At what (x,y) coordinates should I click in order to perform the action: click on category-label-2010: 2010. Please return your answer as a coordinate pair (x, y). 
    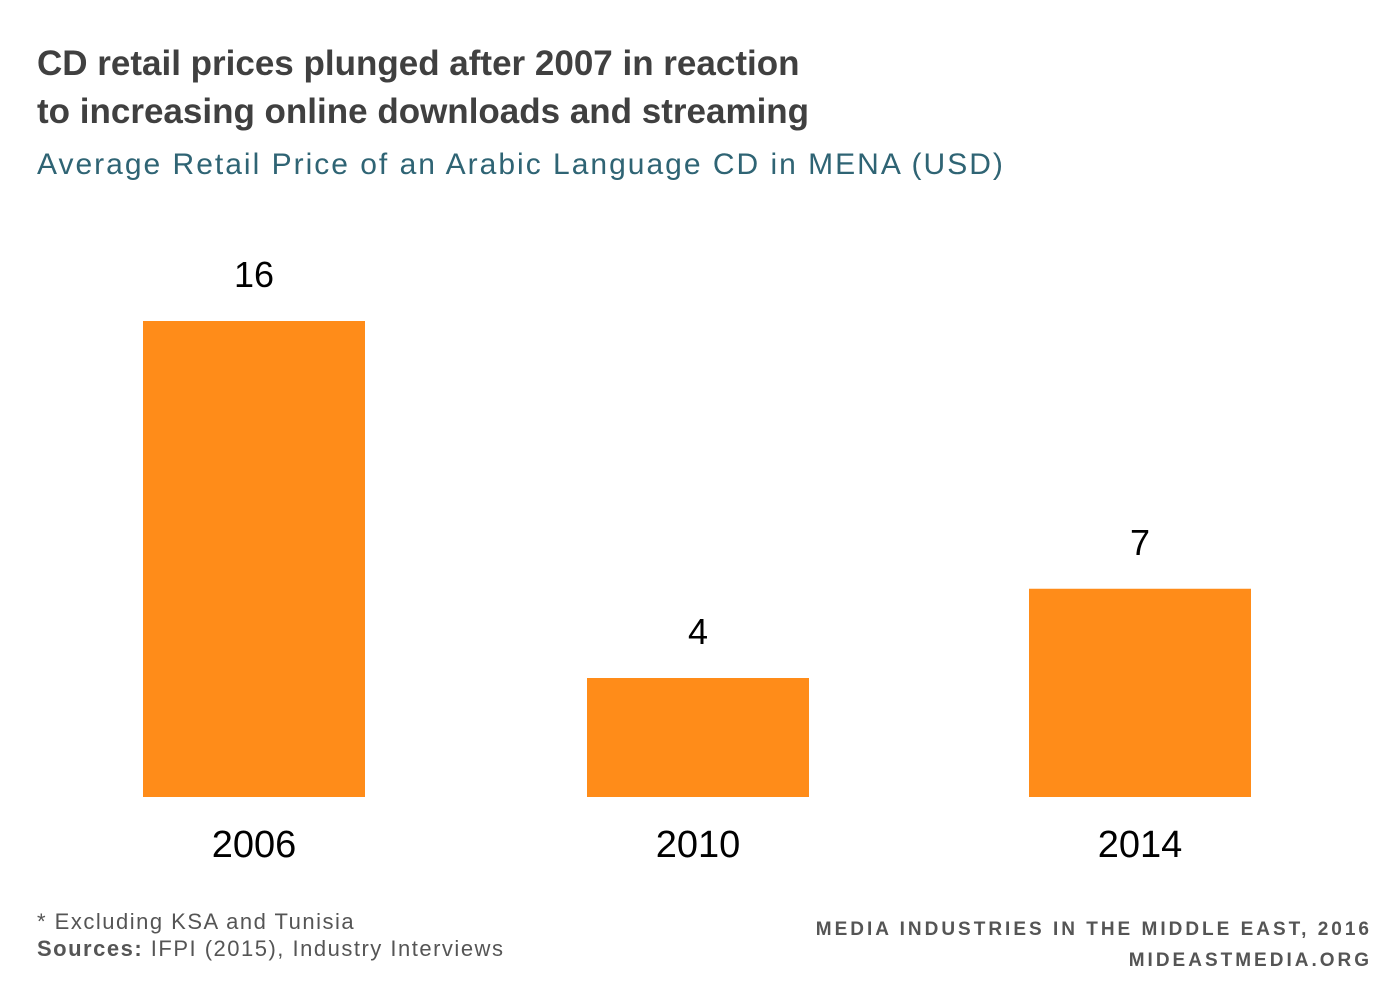
    Looking at the image, I should click on (698, 845).